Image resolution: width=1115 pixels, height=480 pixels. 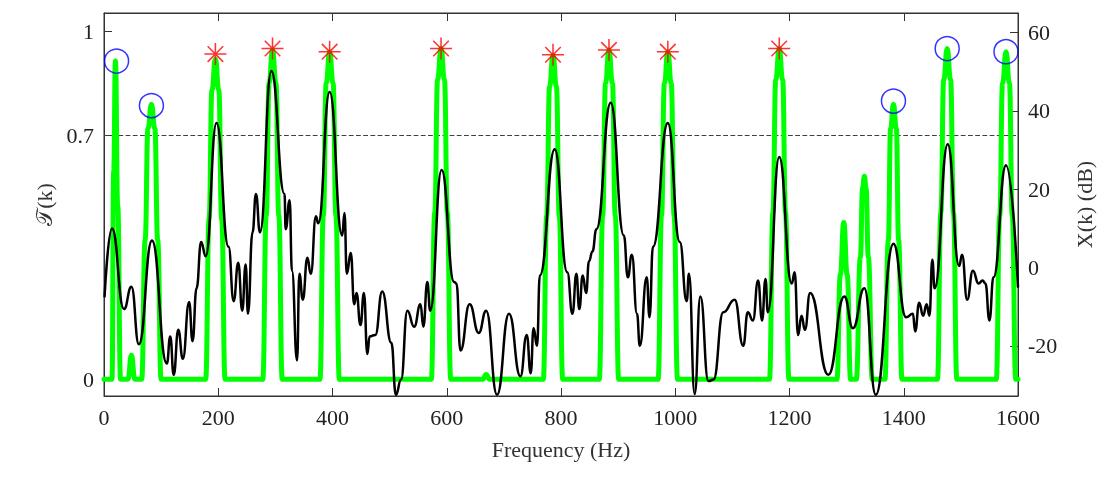 I want to click on x-tick-label: 200, so click(x=218, y=417).